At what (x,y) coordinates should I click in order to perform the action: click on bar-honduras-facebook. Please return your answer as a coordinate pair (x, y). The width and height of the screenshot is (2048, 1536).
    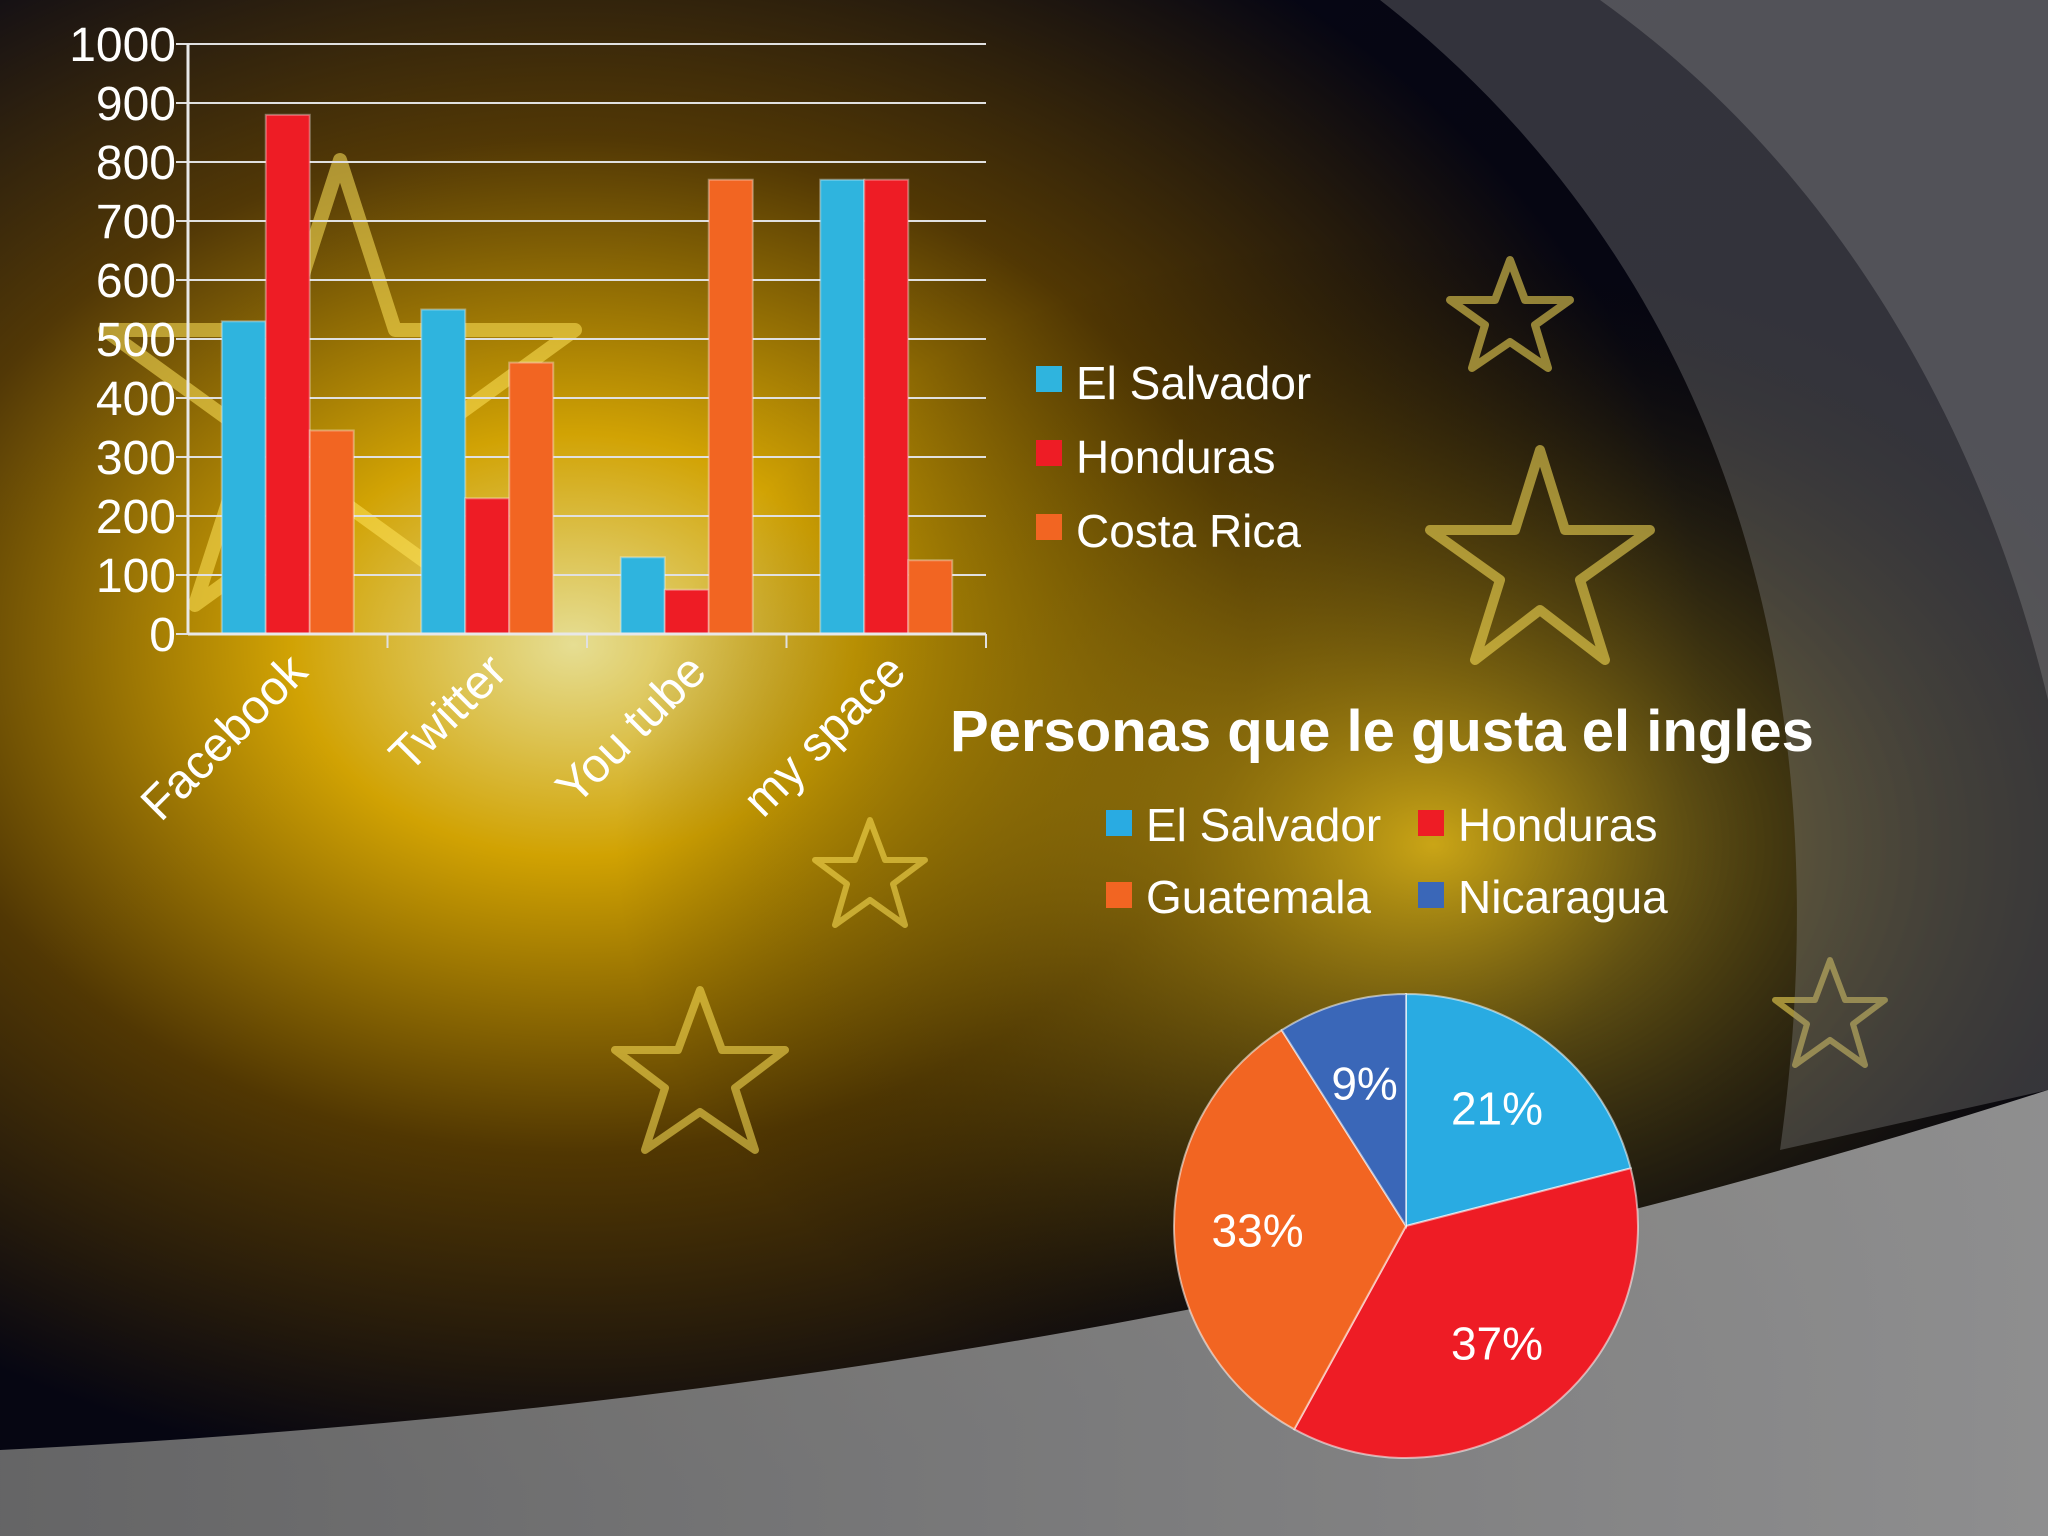
    Looking at the image, I should click on (287, 374).